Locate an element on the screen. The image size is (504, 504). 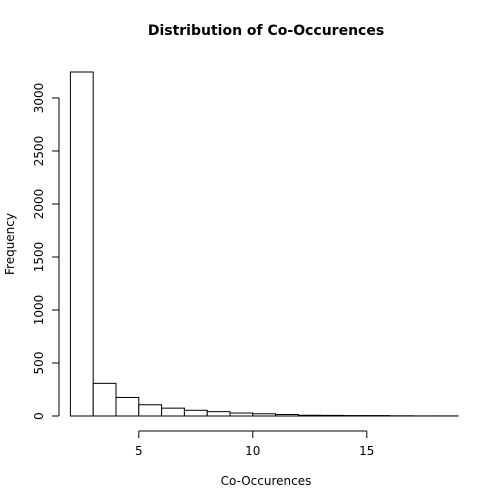
chart-title: Distribution of Co-Occurences is located at coordinates (266, 31).